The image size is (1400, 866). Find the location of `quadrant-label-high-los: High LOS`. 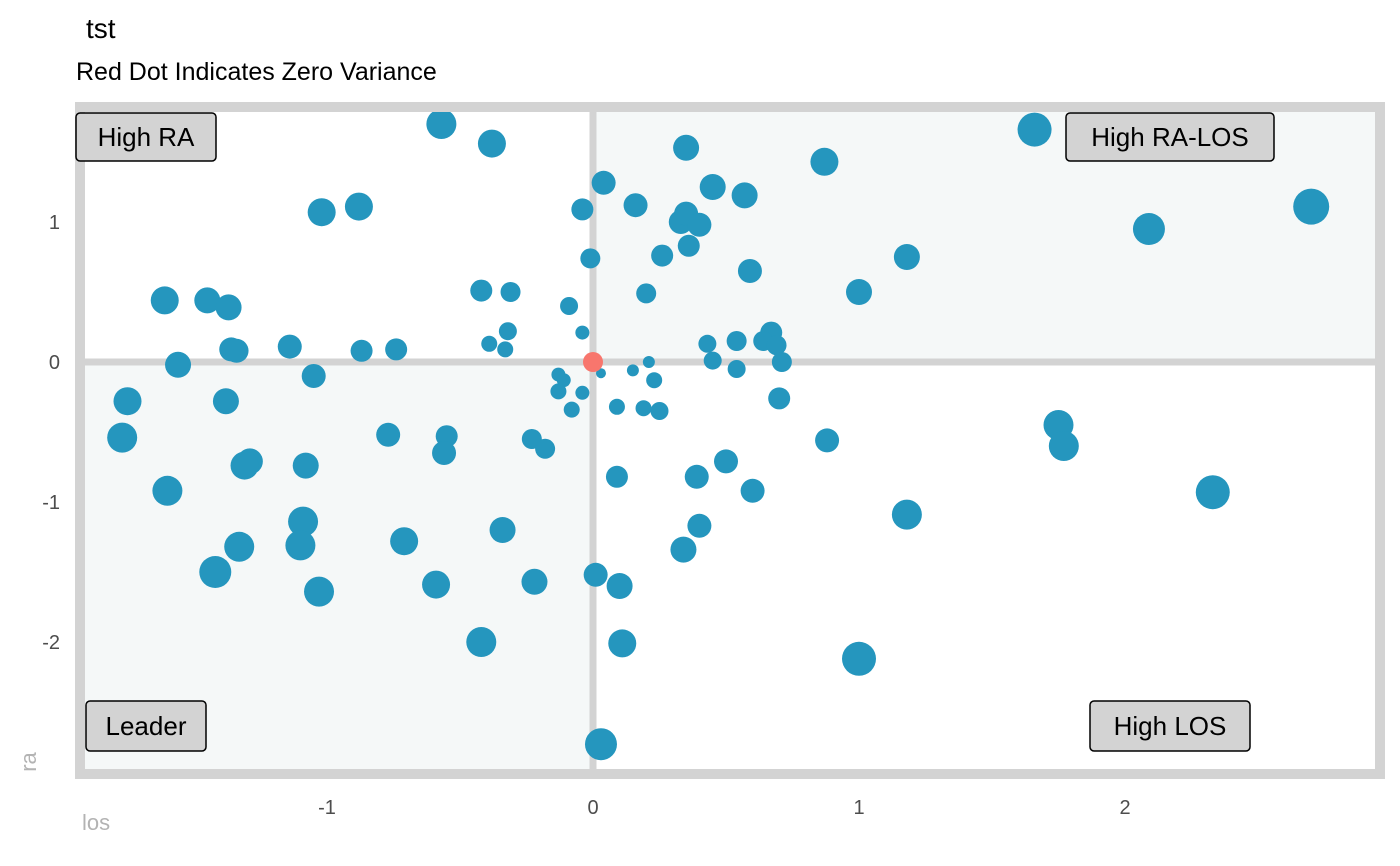

quadrant-label-high-los: High LOS is located at coordinates (1170, 726).